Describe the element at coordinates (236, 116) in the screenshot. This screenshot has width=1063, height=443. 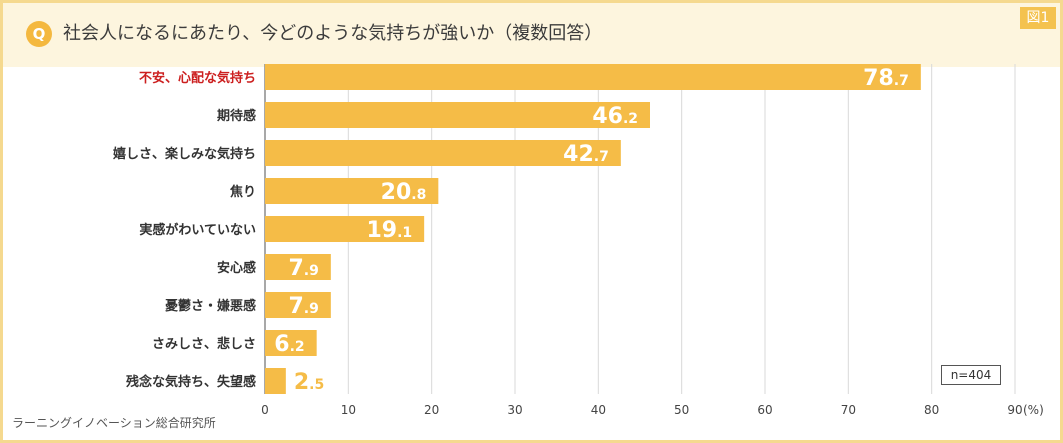
I see `category-label: 期待感` at that location.